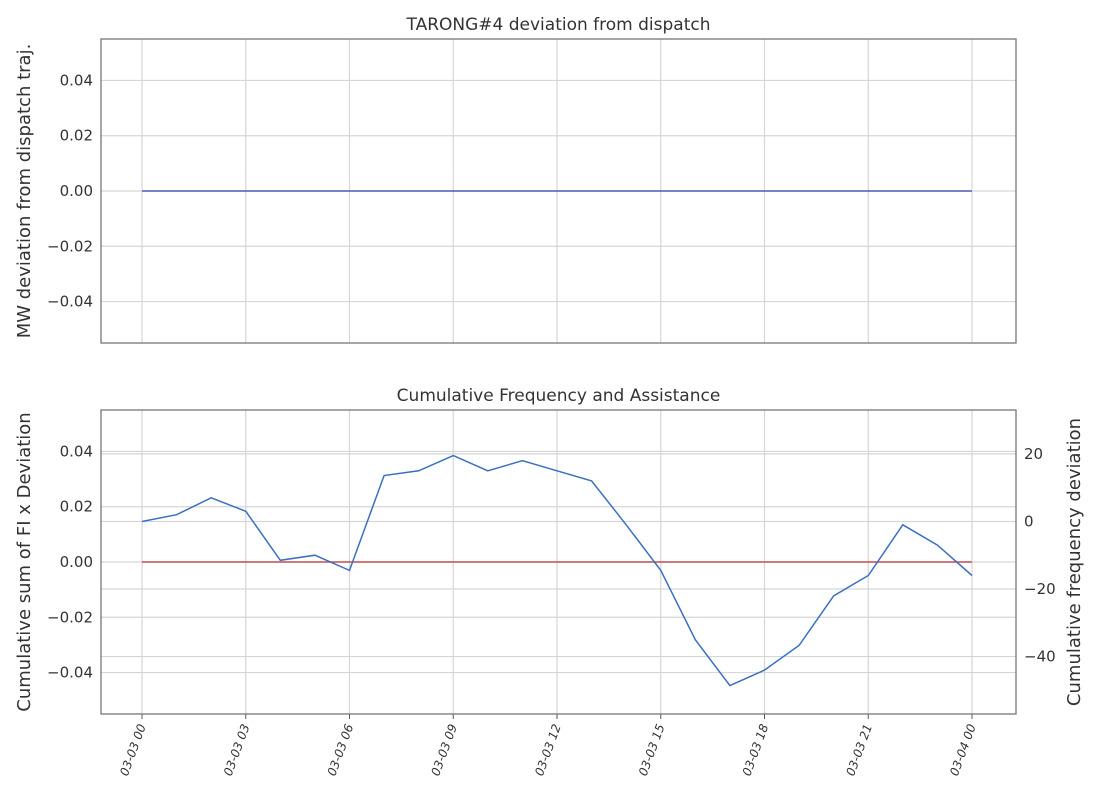  I want to click on x-tick-label: 03-03 06, so click(341, 750).